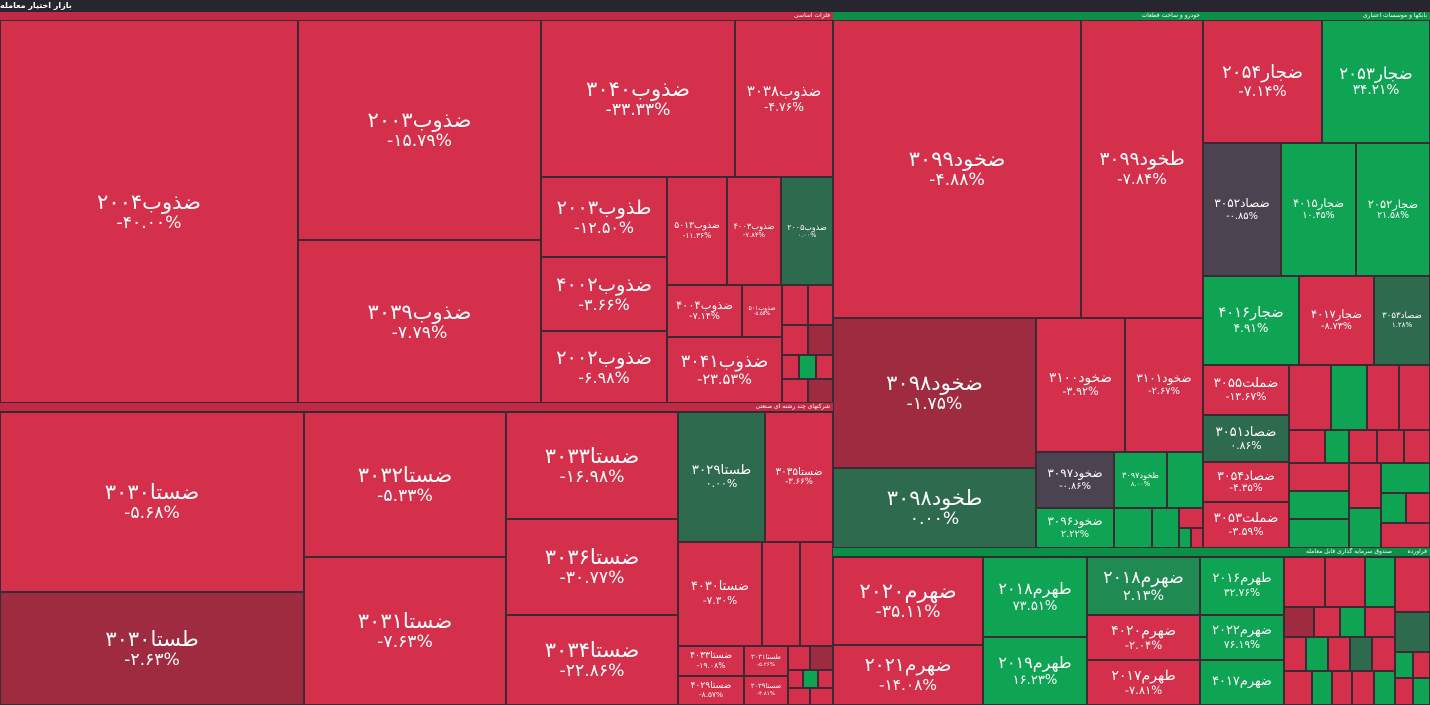 Image resolution: width=1430 pixels, height=705 pixels. I want to click on tile: طخود۳۰۹۹ -۷.۸۴%, so click(1142, 169).